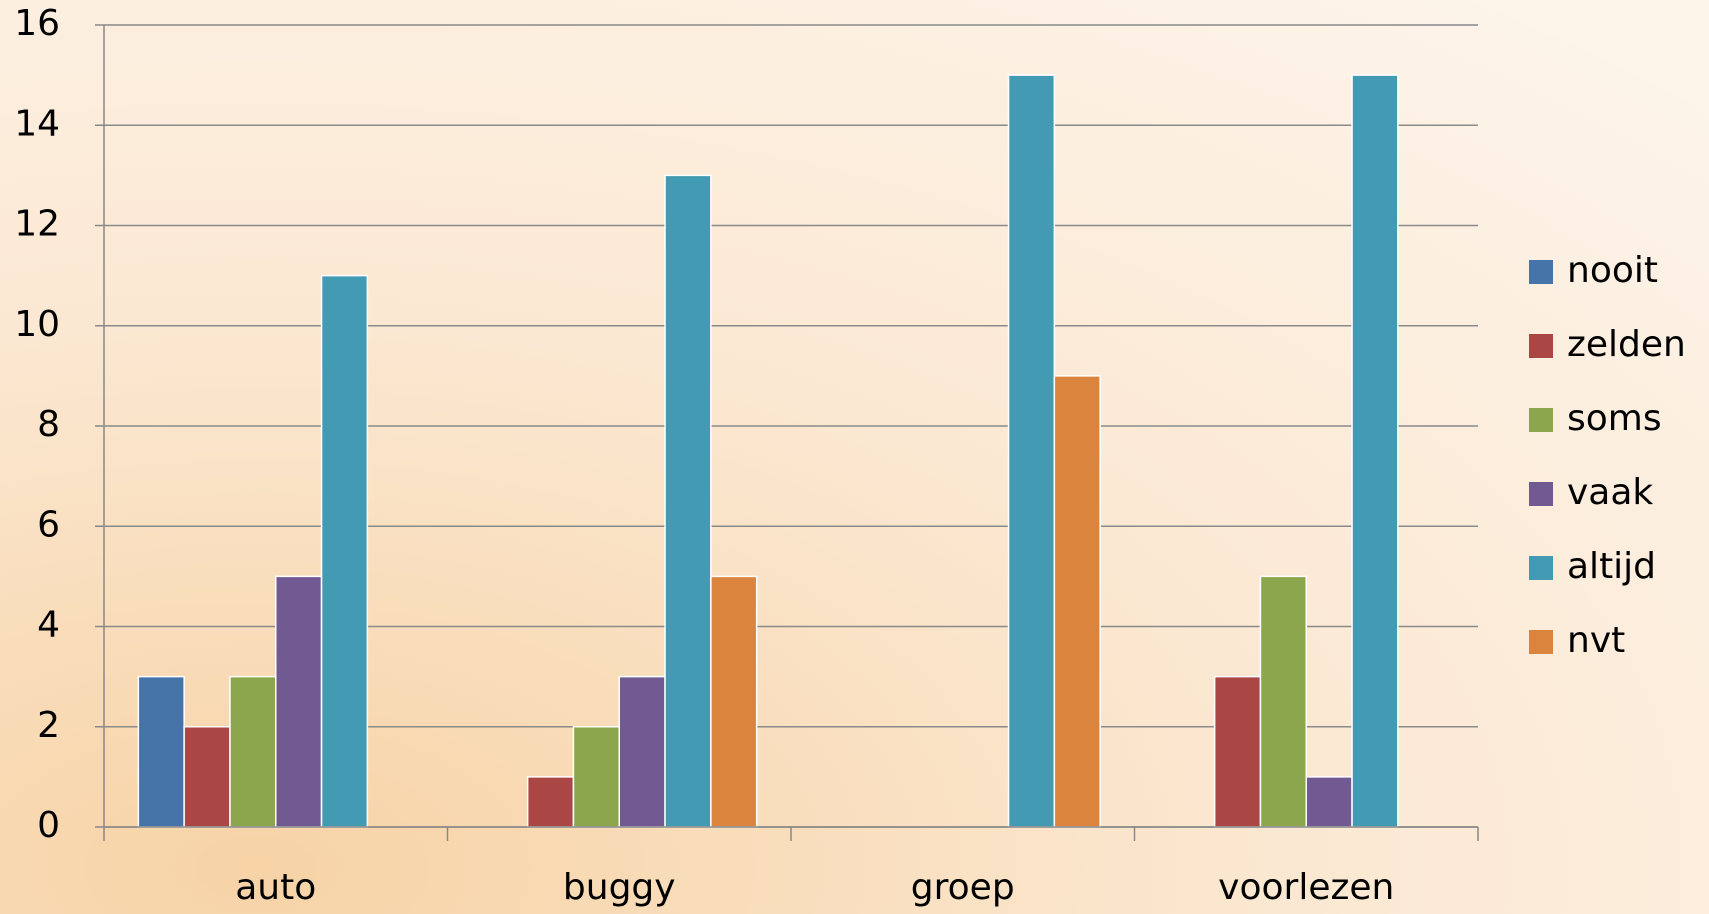 The width and height of the screenshot is (1709, 914). I want to click on y-tick-label: 0, so click(48, 825).